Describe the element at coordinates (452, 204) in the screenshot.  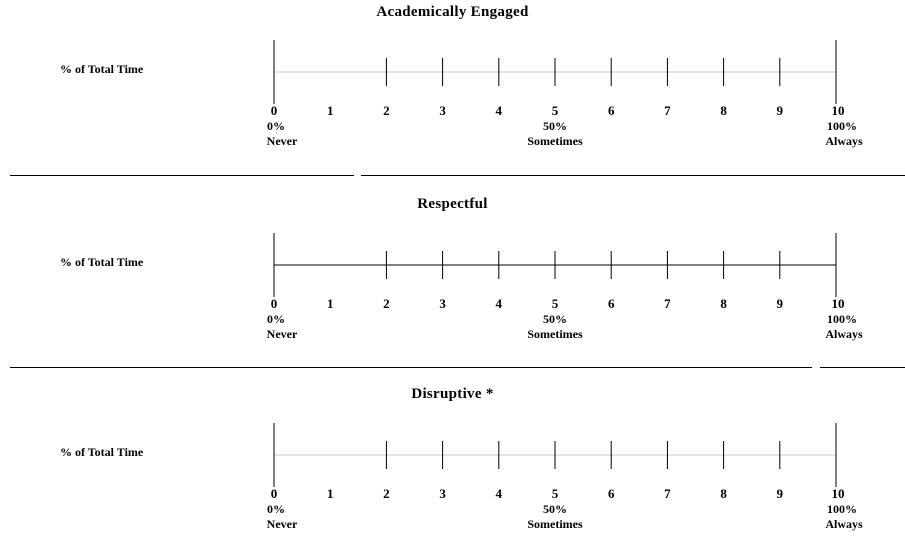
I see `section-title-respectful: Respectful` at that location.